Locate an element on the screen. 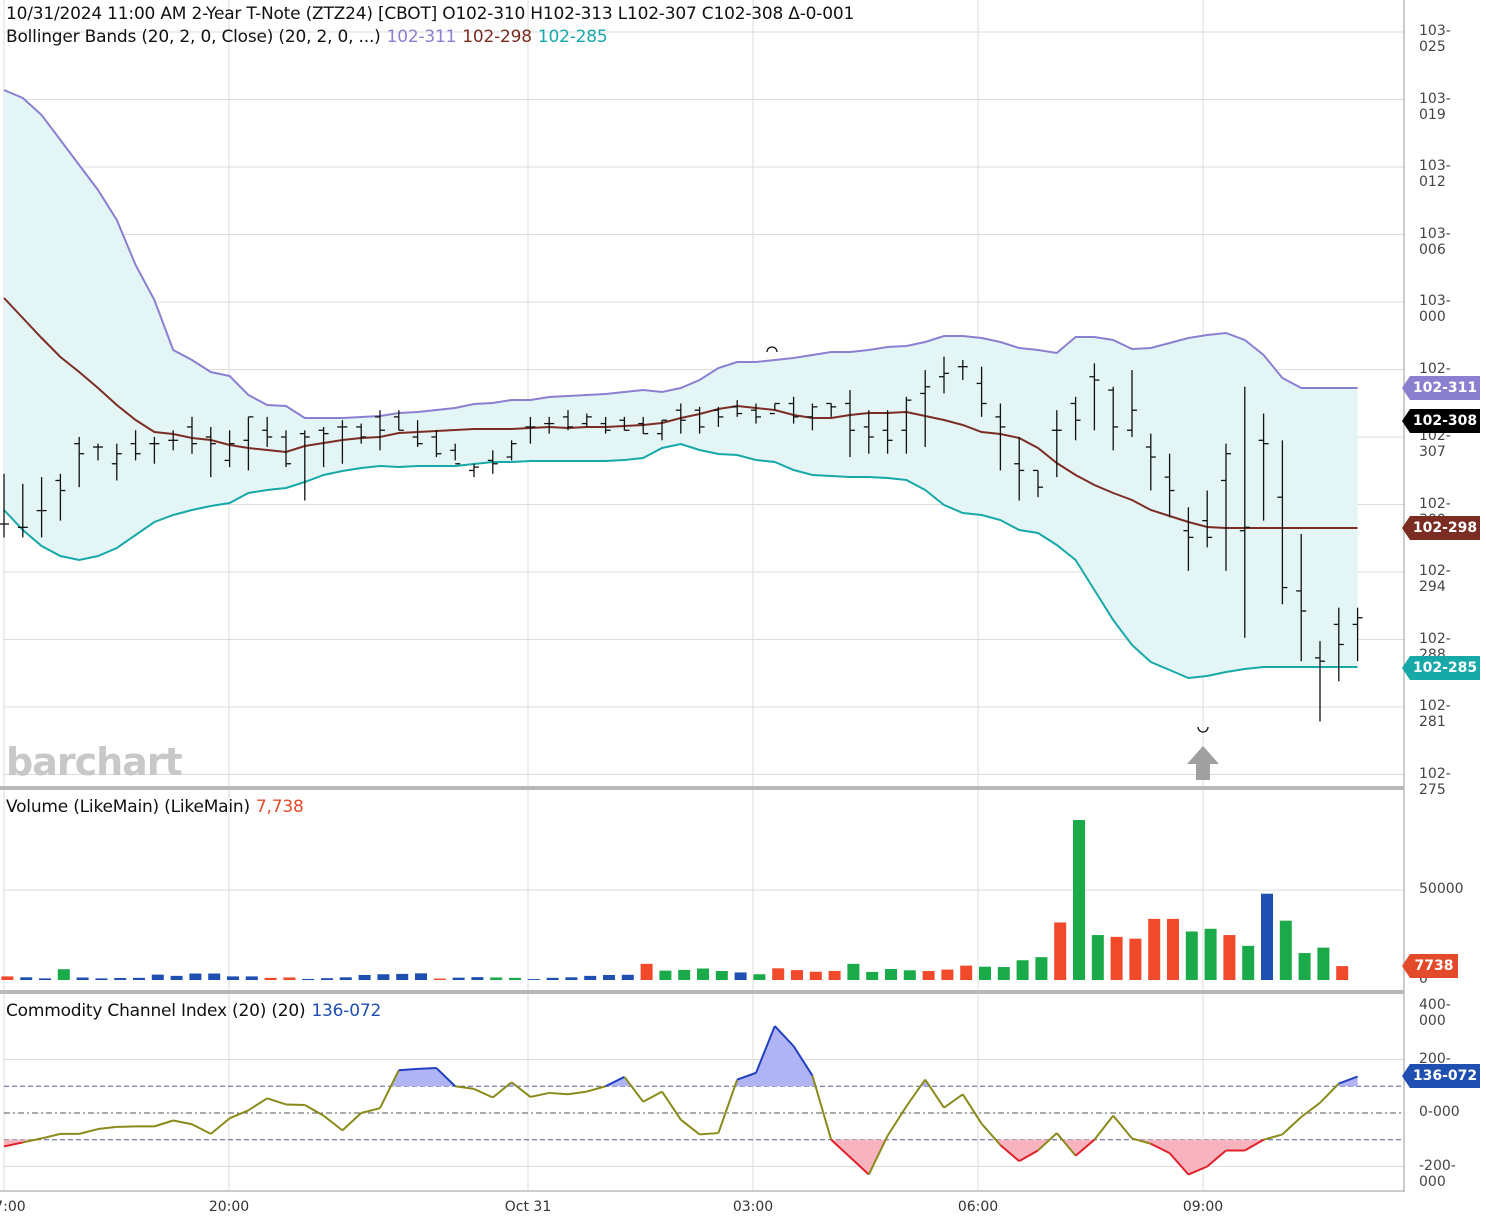  up-arrow-icon is located at coordinates (1203, 763).